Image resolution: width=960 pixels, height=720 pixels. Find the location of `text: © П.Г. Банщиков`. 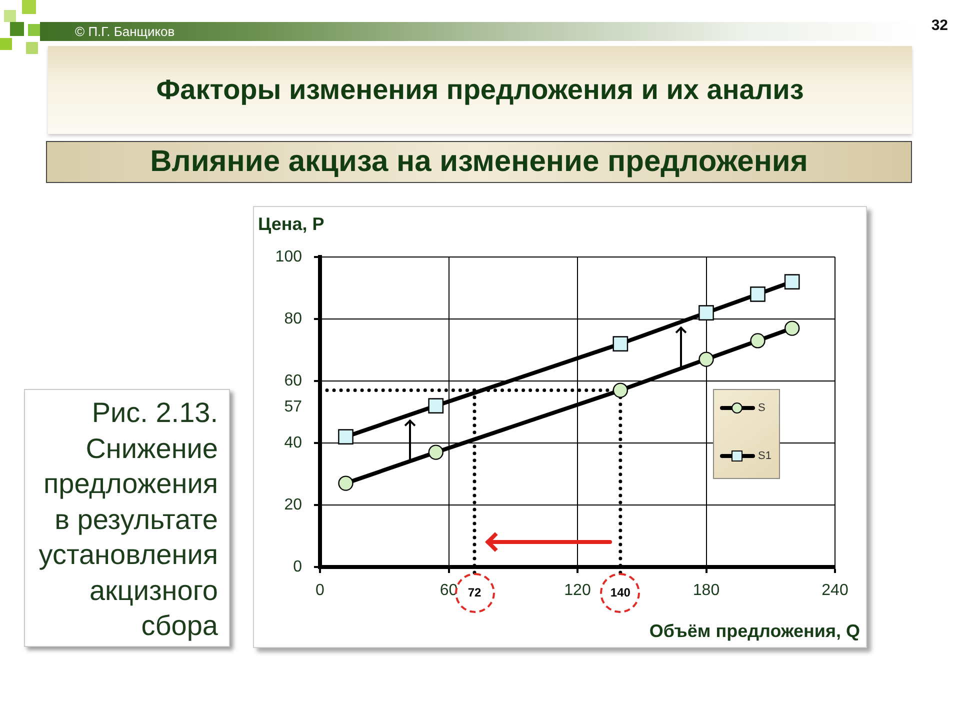

text: © П.Г. Банщиков is located at coordinates (125, 32).